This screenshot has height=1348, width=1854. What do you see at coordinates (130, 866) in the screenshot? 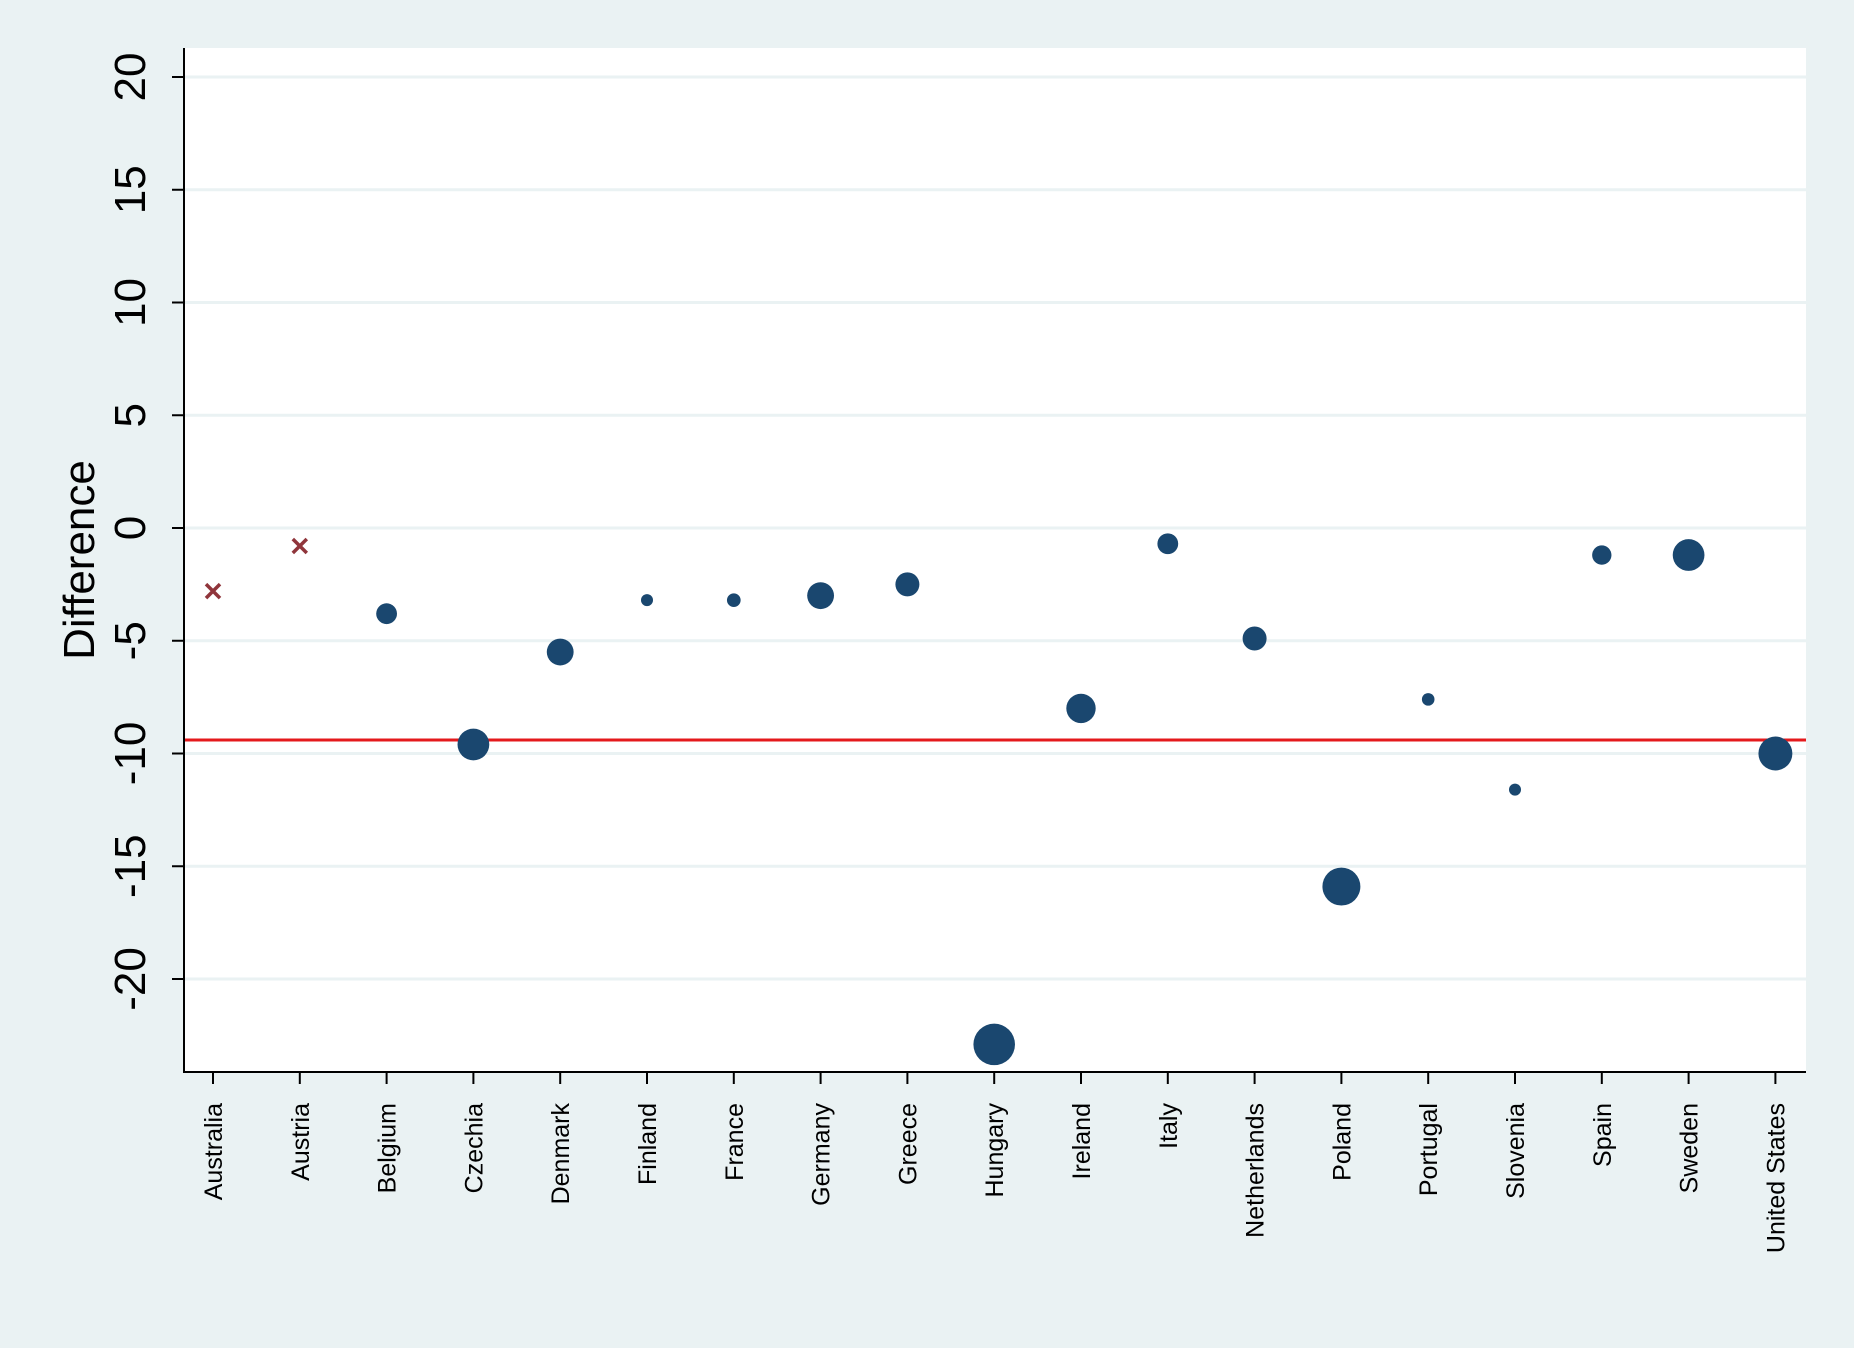
I see `y-tick-label: -15` at bounding box center [130, 866].